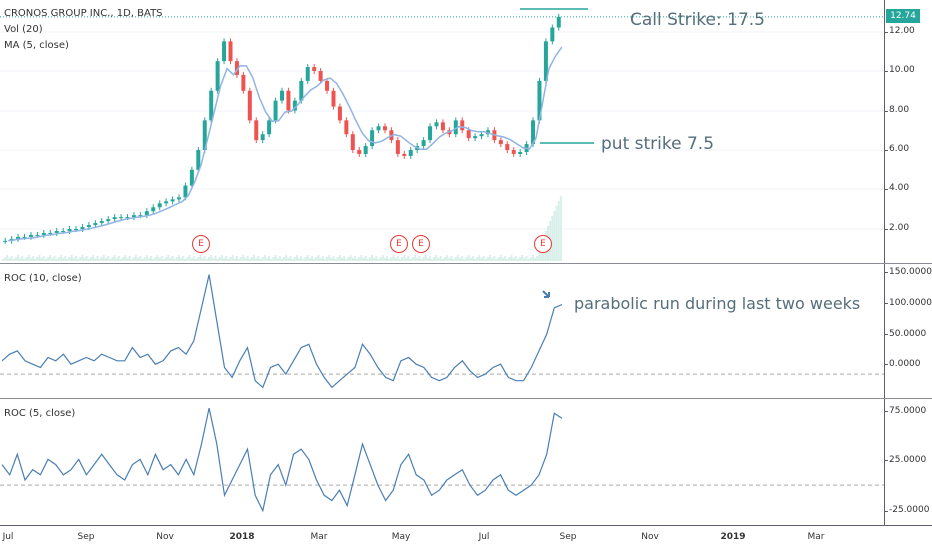  Describe the element at coordinates (816, 537) in the screenshot. I see `time-label: Mar` at that location.